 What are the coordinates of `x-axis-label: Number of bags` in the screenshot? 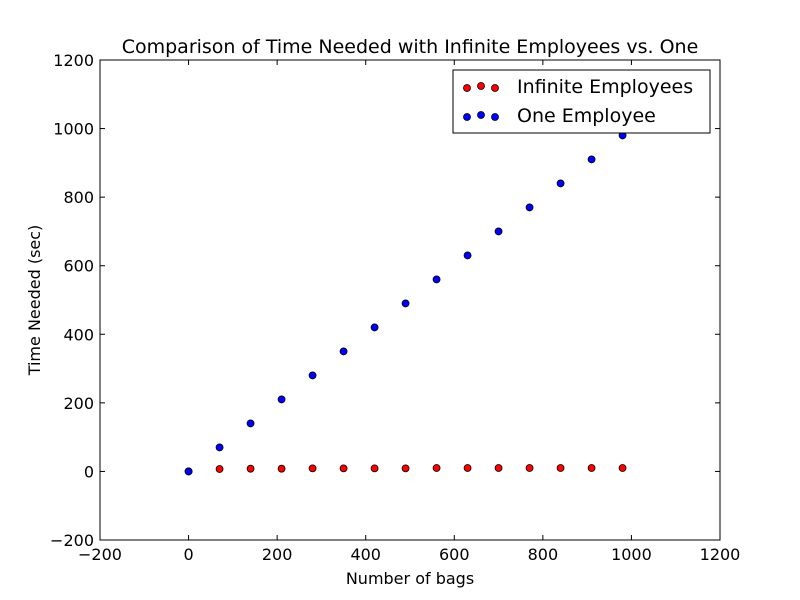 It's located at (410, 578).